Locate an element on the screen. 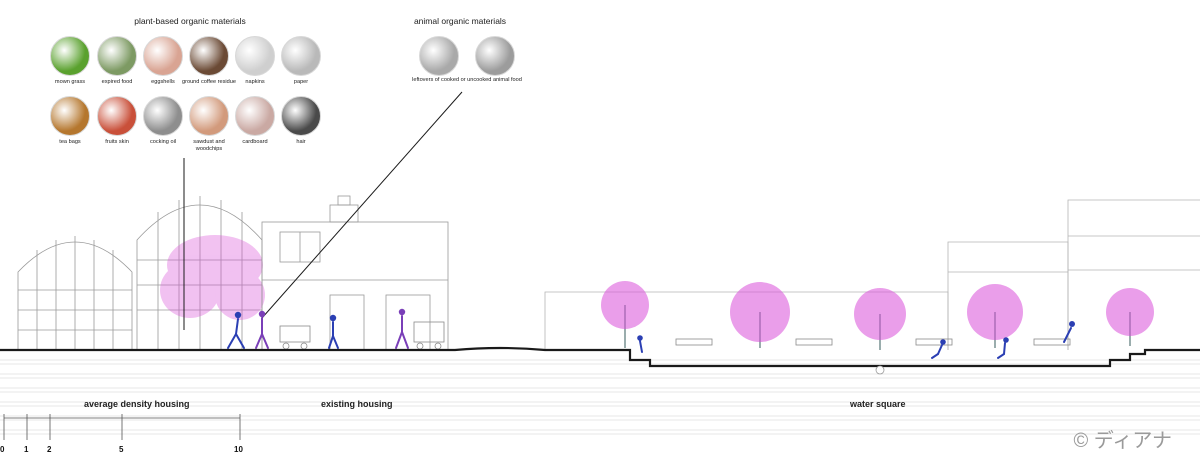 The image size is (1200, 472). material-label: mown grass is located at coordinates (70, 82).